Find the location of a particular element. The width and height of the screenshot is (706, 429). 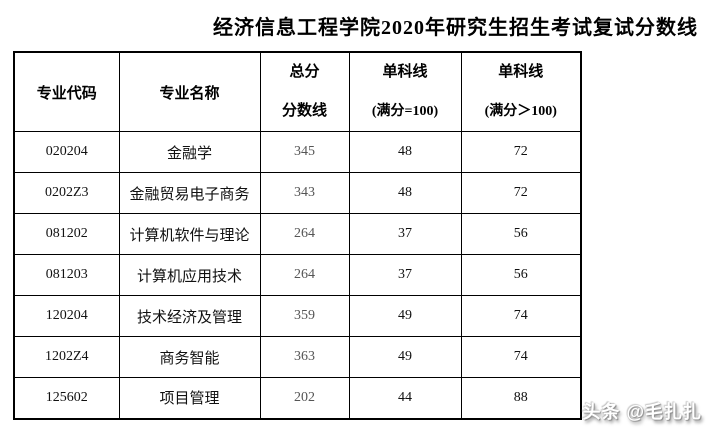

table-row: 0202Z3 金融贸易电子商务 343 48 72 is located at coordinates (297, 193).